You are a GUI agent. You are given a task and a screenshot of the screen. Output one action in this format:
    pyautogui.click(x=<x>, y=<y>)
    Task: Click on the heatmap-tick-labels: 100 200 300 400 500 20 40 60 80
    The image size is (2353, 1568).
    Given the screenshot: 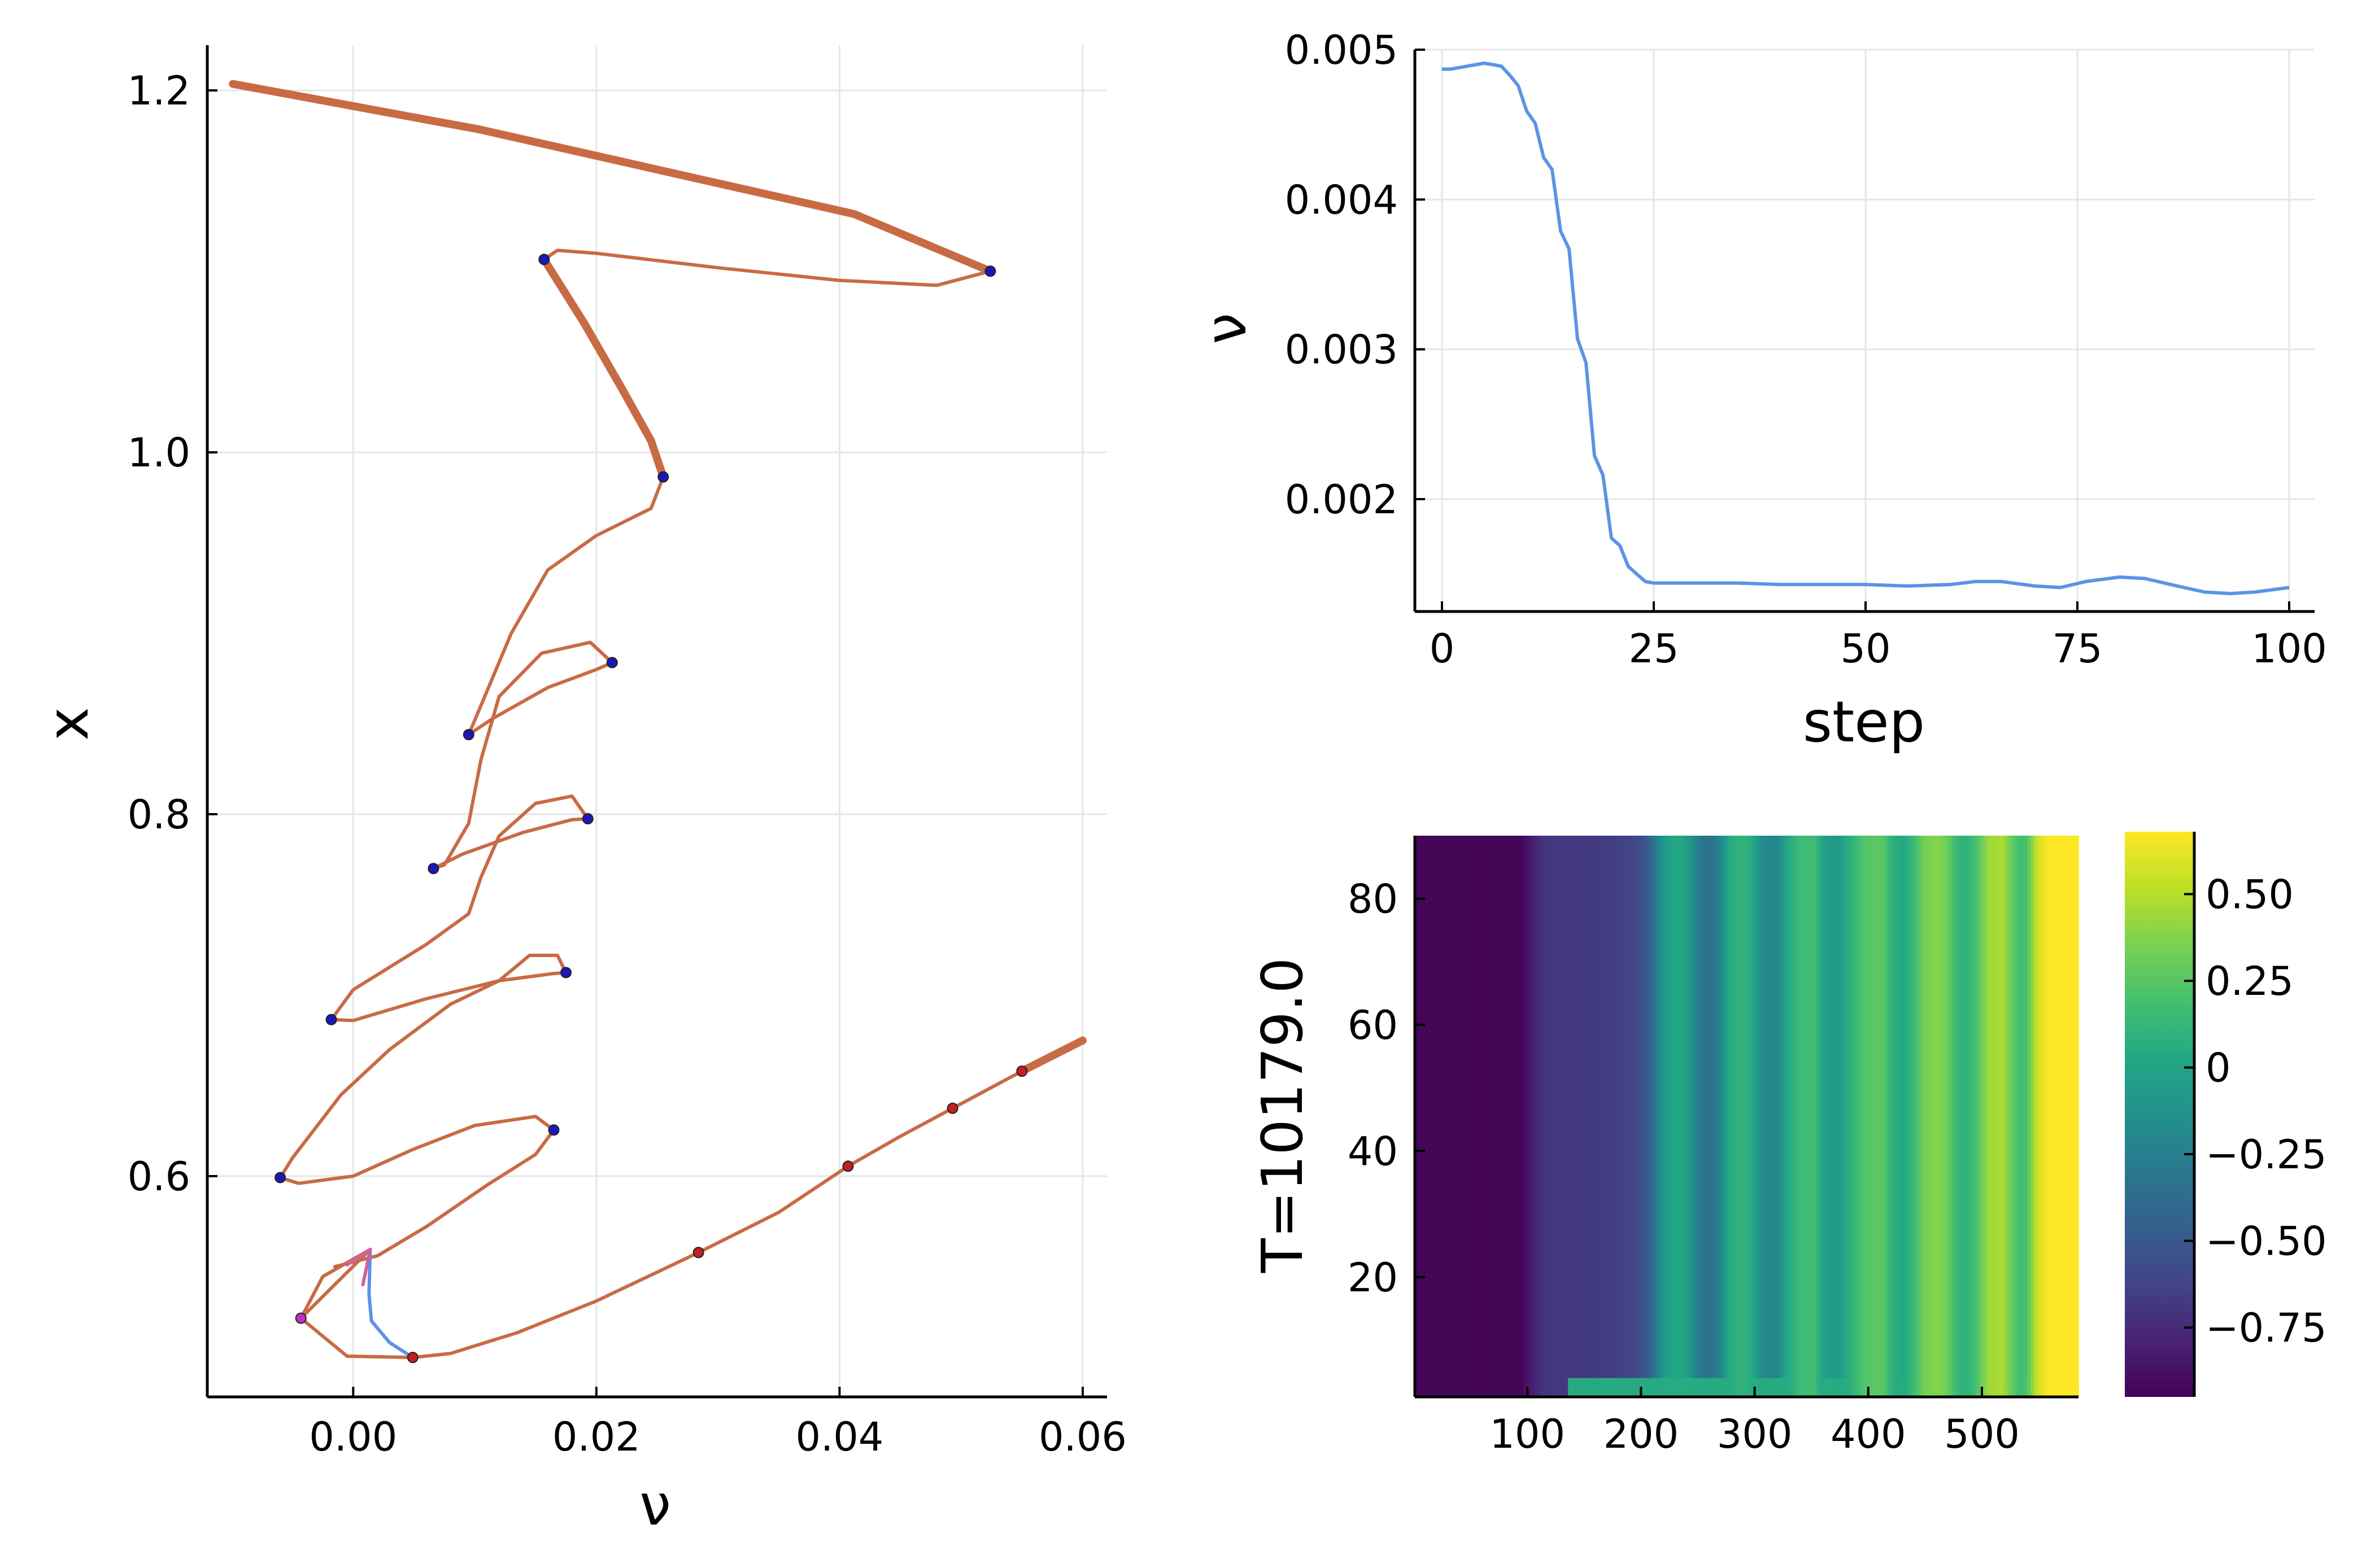 What is the action you would take?
    pyautogui.click(x=1684, y=1166)
    